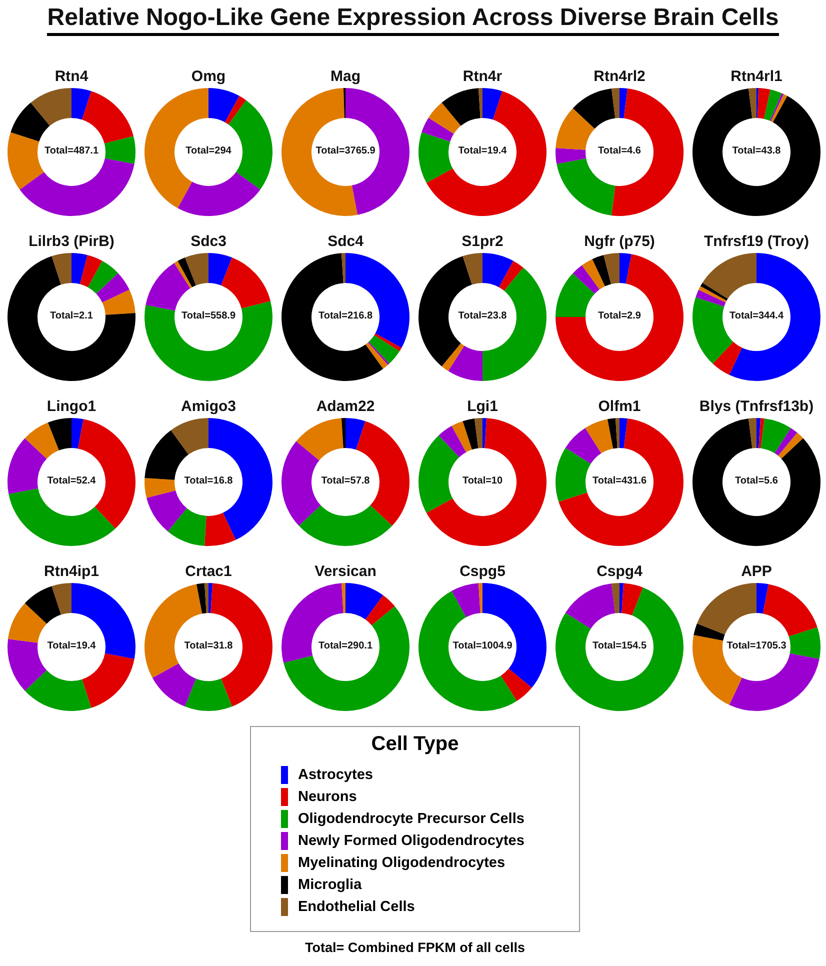 The image size is (826, 966). I want to click on legend-label: Endothelial Cells, so click(356, 907).